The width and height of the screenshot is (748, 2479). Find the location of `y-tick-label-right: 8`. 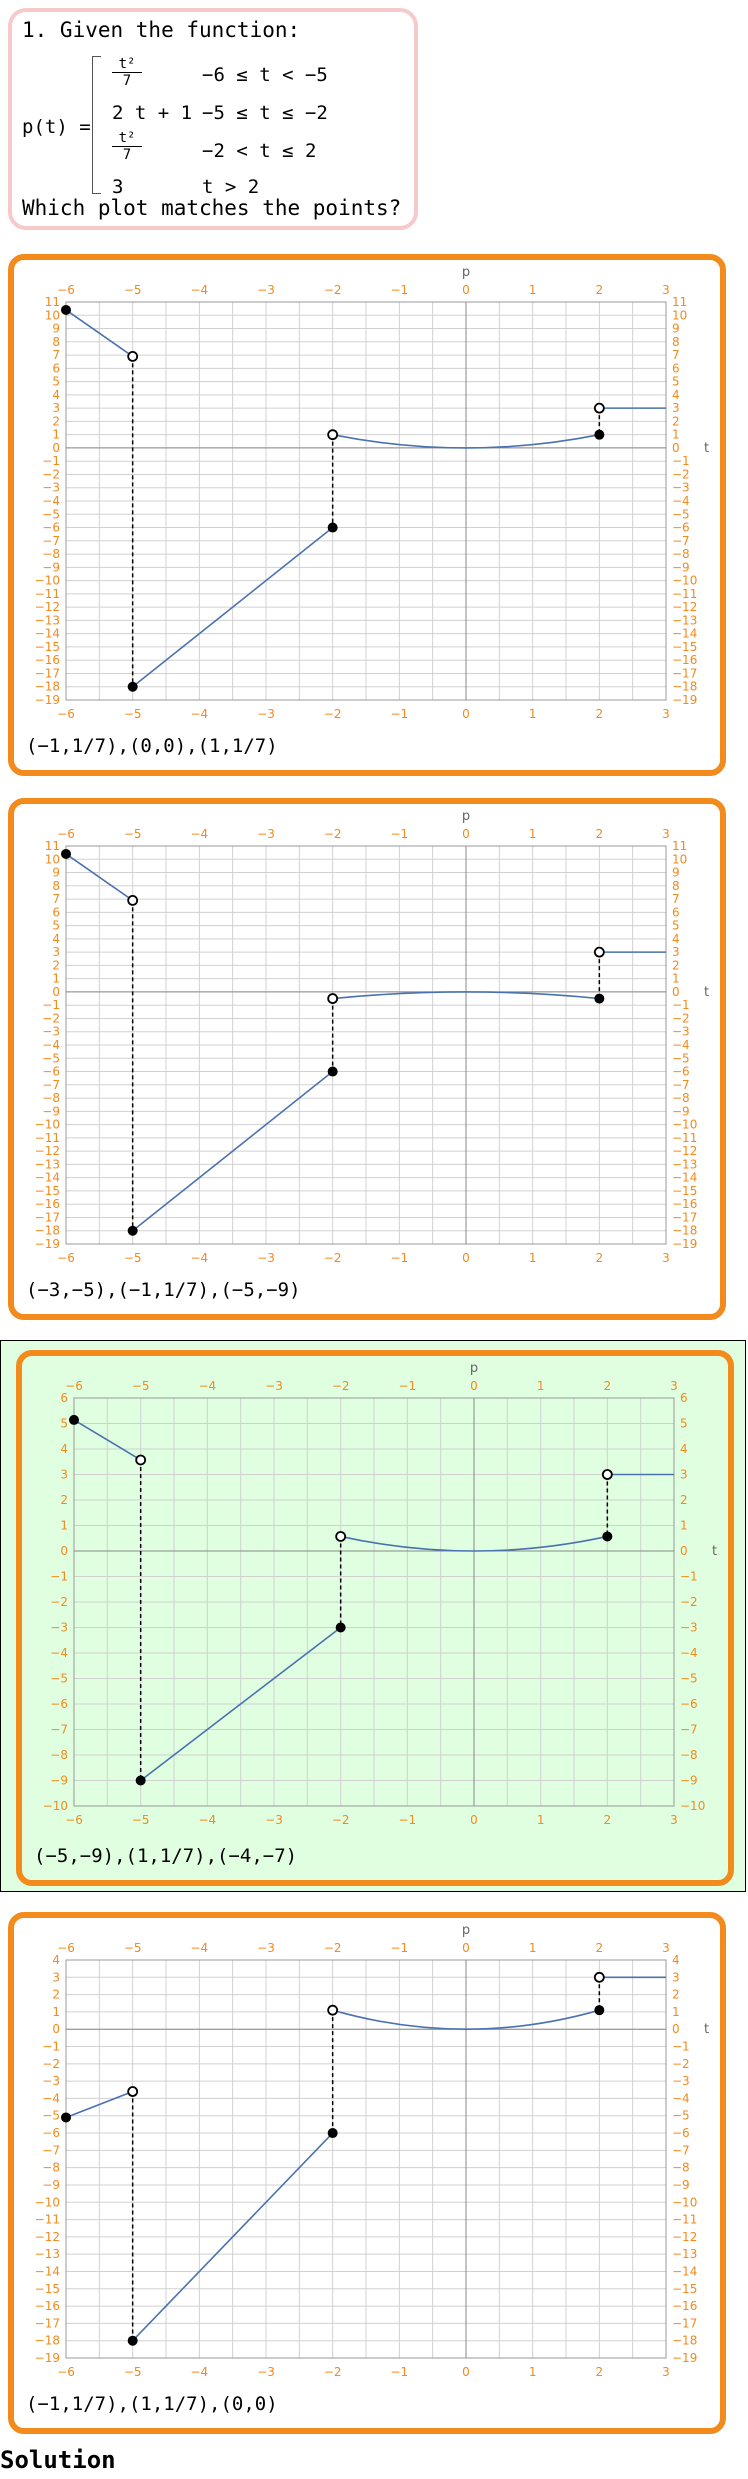

y-tick-label-right: 8 is located at coordinates (676, 342).